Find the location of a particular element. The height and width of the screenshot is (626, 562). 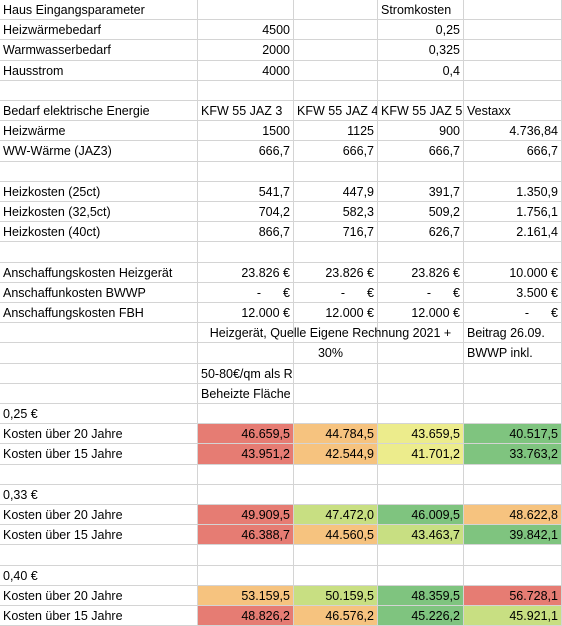

kosten-value: 45.921,1 is located at coordinates (513, 616).